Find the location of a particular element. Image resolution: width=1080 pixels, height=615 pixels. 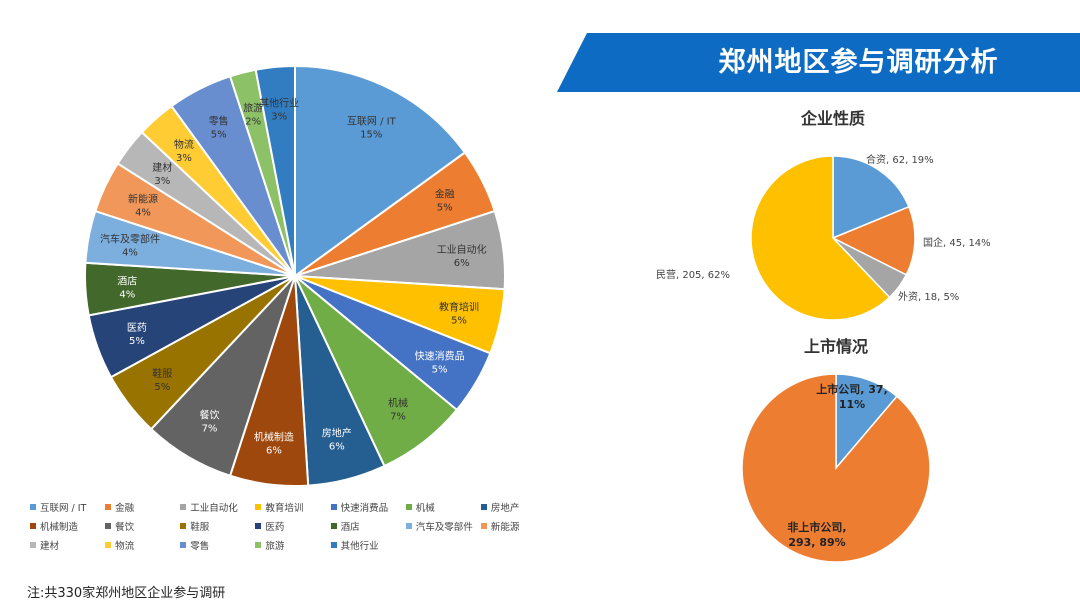

legend-label: 旅游 is located at coordinates (275, 546).